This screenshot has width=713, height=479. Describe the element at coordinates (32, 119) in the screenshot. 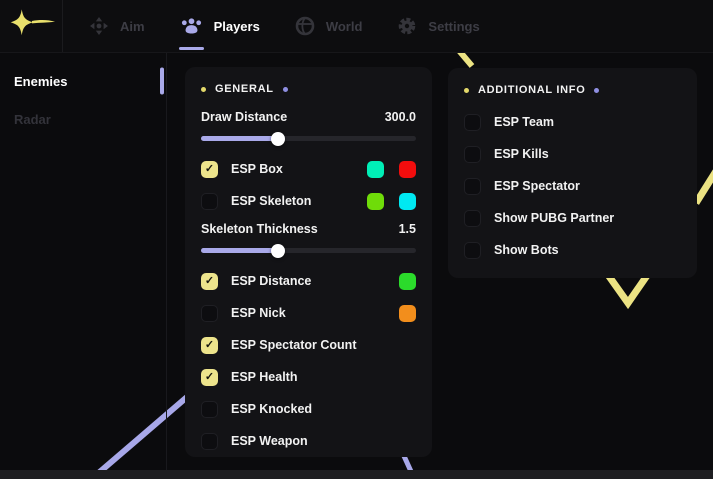

I see `sidebar-item-label: Radar` at that location.